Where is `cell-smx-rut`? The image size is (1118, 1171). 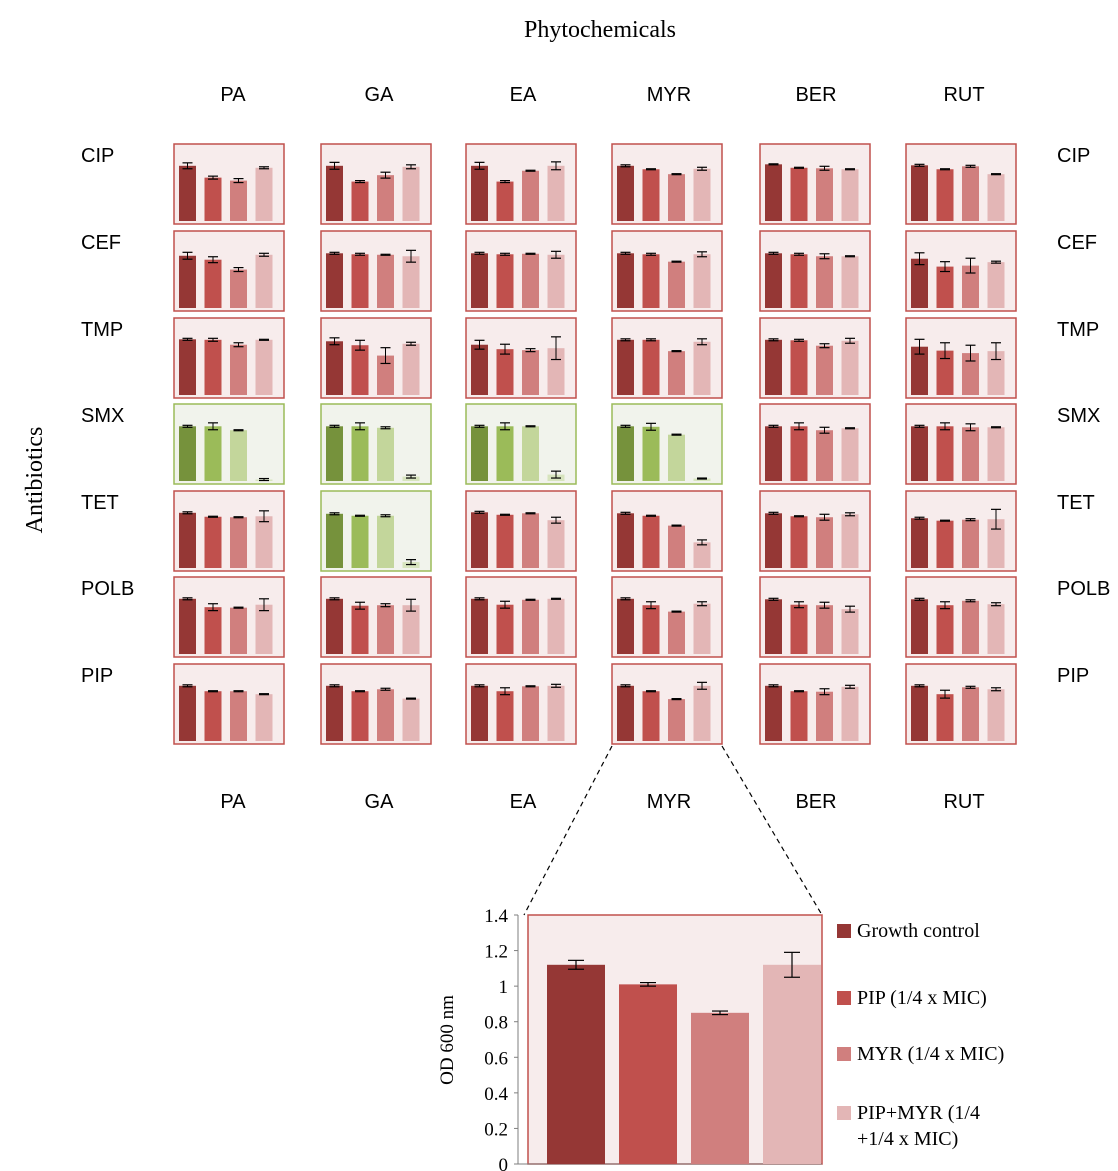
cell-smx-rut is located at coordinates (961, 444).